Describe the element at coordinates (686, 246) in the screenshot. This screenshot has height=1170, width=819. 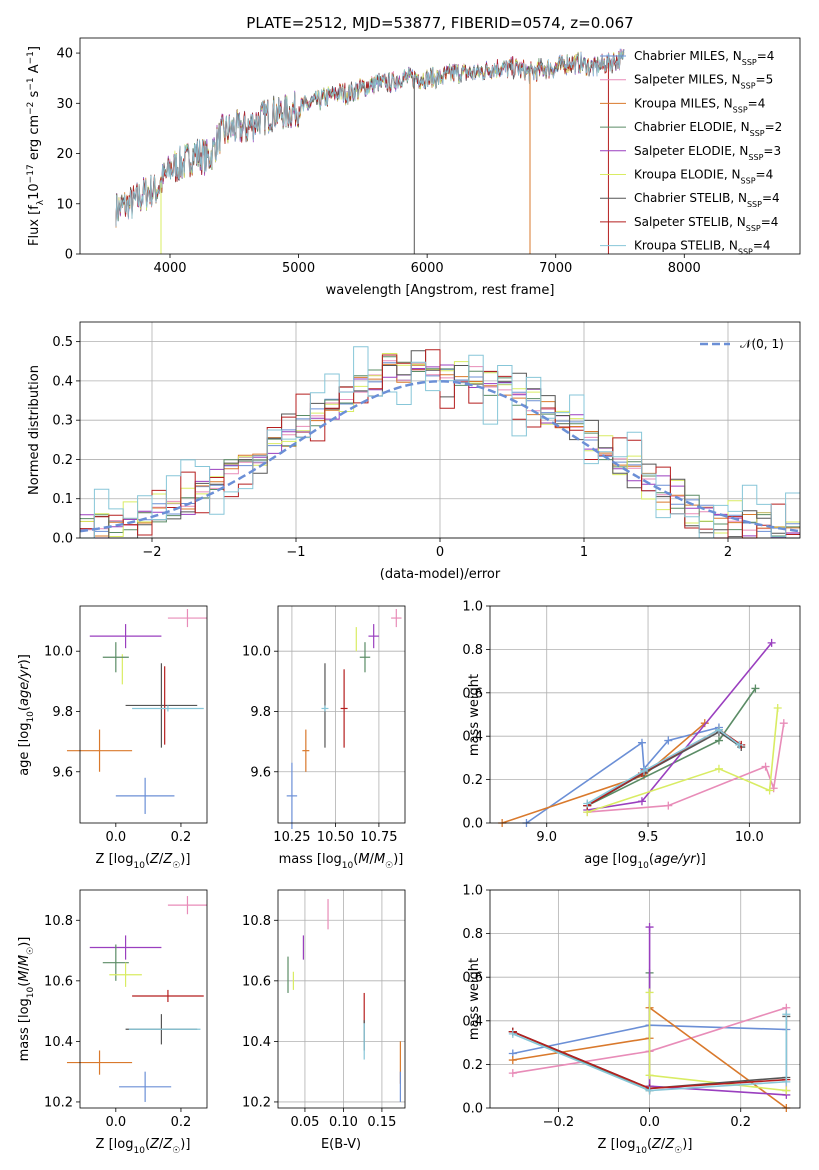
I see `legend-label-text: Kroupa STELIB, N` at that location.